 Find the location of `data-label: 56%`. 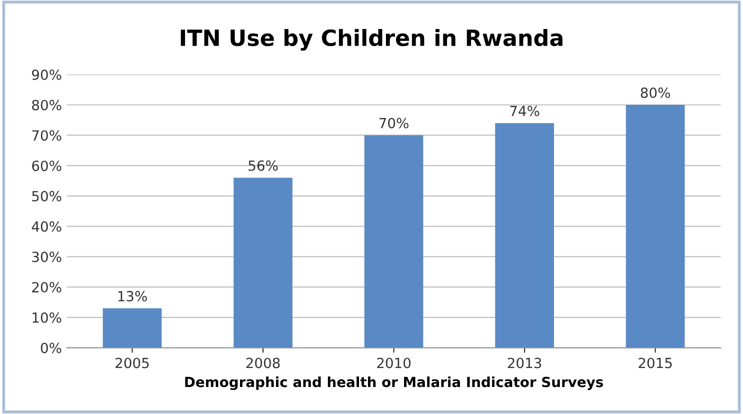

data-label: 56% is located at coordinates (263, 165).